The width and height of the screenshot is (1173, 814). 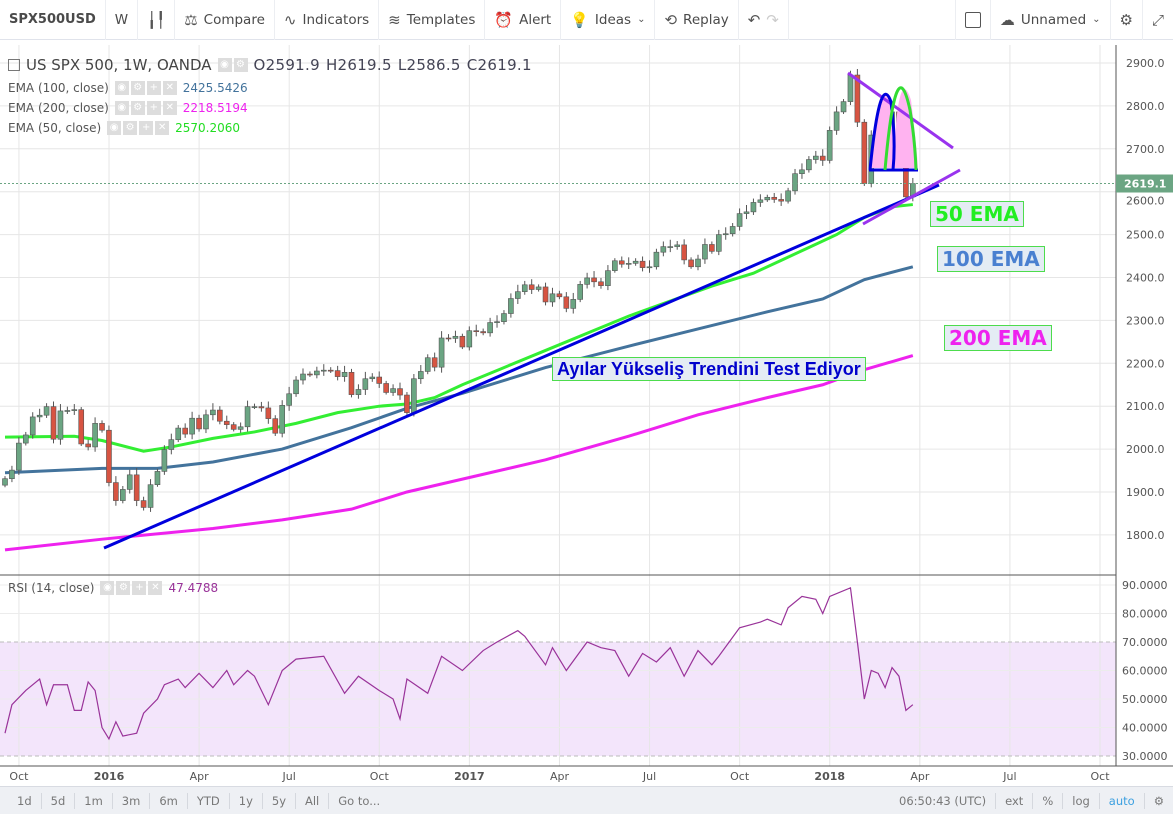 I want to click on auto-toggle: auto, so click(x=1122, y=800).